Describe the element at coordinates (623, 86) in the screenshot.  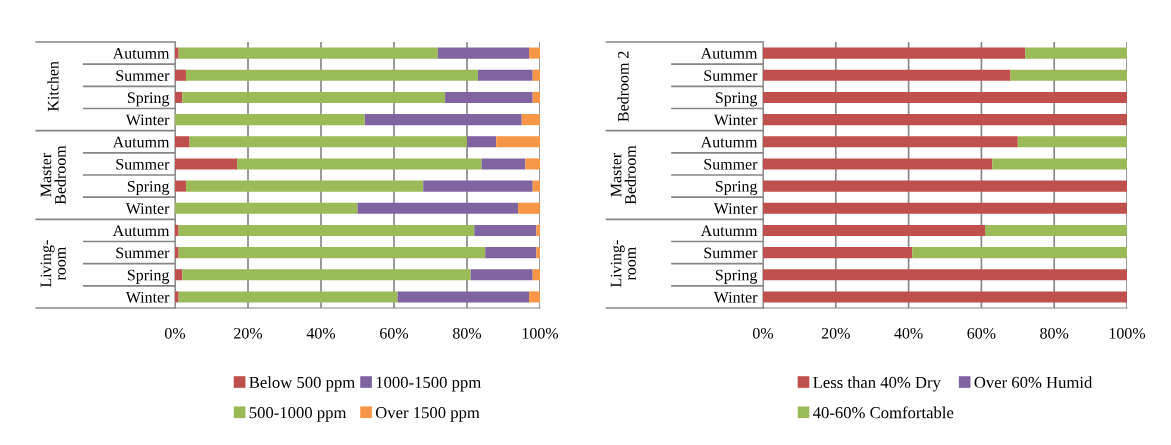
I see `text: Bedroom 2` at that location.